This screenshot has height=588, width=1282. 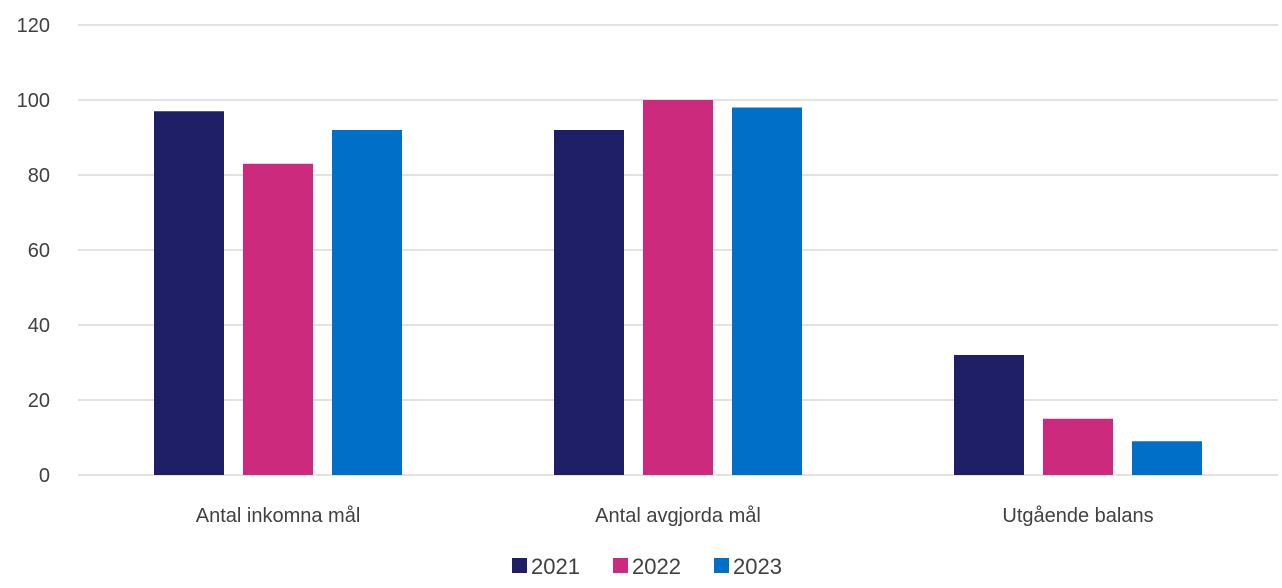 What do you see at coordinates (678, 516) in the screenshot?
I see `x-category-label: Antal avgjorda mål` at bounding box center [678, 516].